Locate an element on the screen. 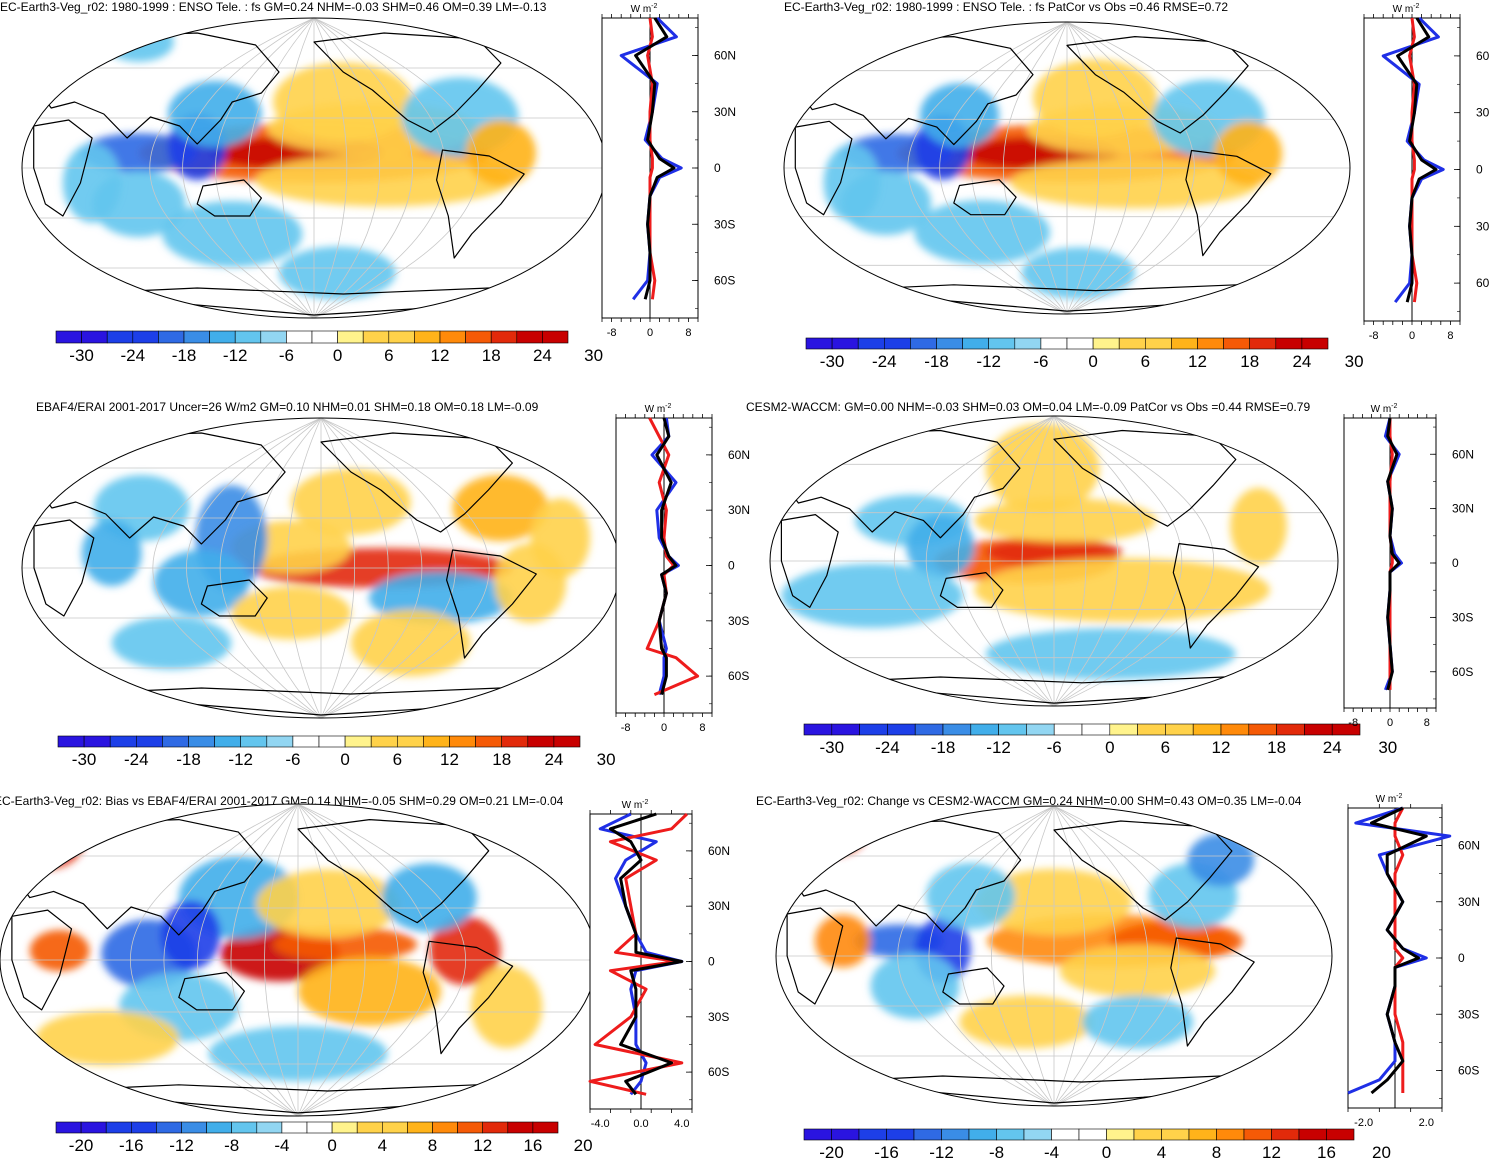 The height and width of the screenshot is (1170, 1496). colorbar-tick-label: -4 is located at coordinates (1051, 1152).